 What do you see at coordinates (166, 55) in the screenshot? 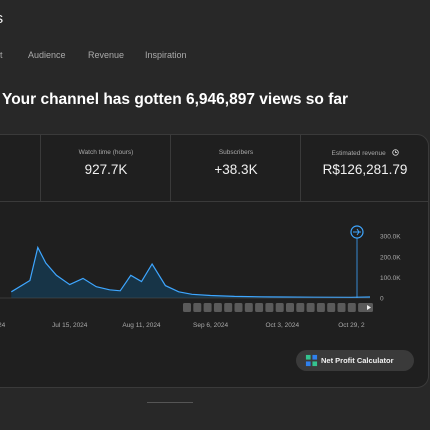
I see `tab-inspiration: Inspiration` at bounding box center [166, 55].